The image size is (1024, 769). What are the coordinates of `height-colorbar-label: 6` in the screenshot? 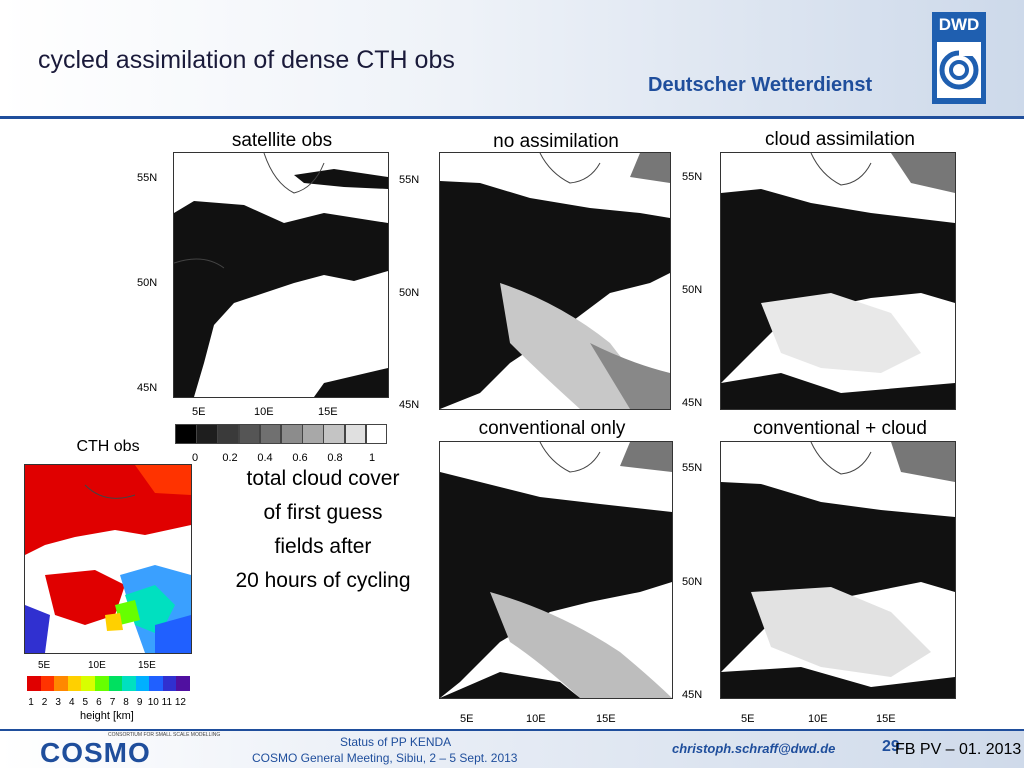 It's located at (99, 702).